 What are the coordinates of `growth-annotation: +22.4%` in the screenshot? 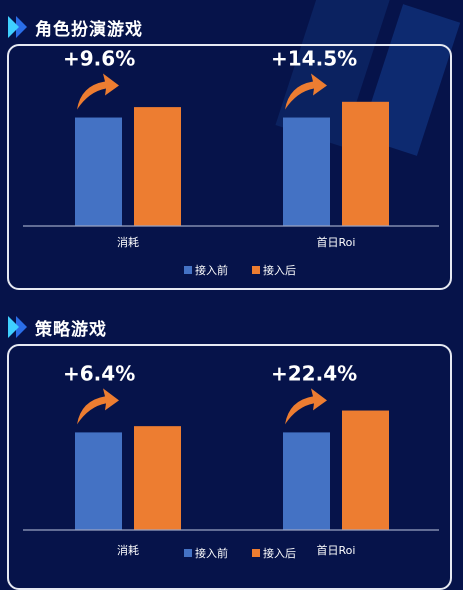 It's located at (314, 373).